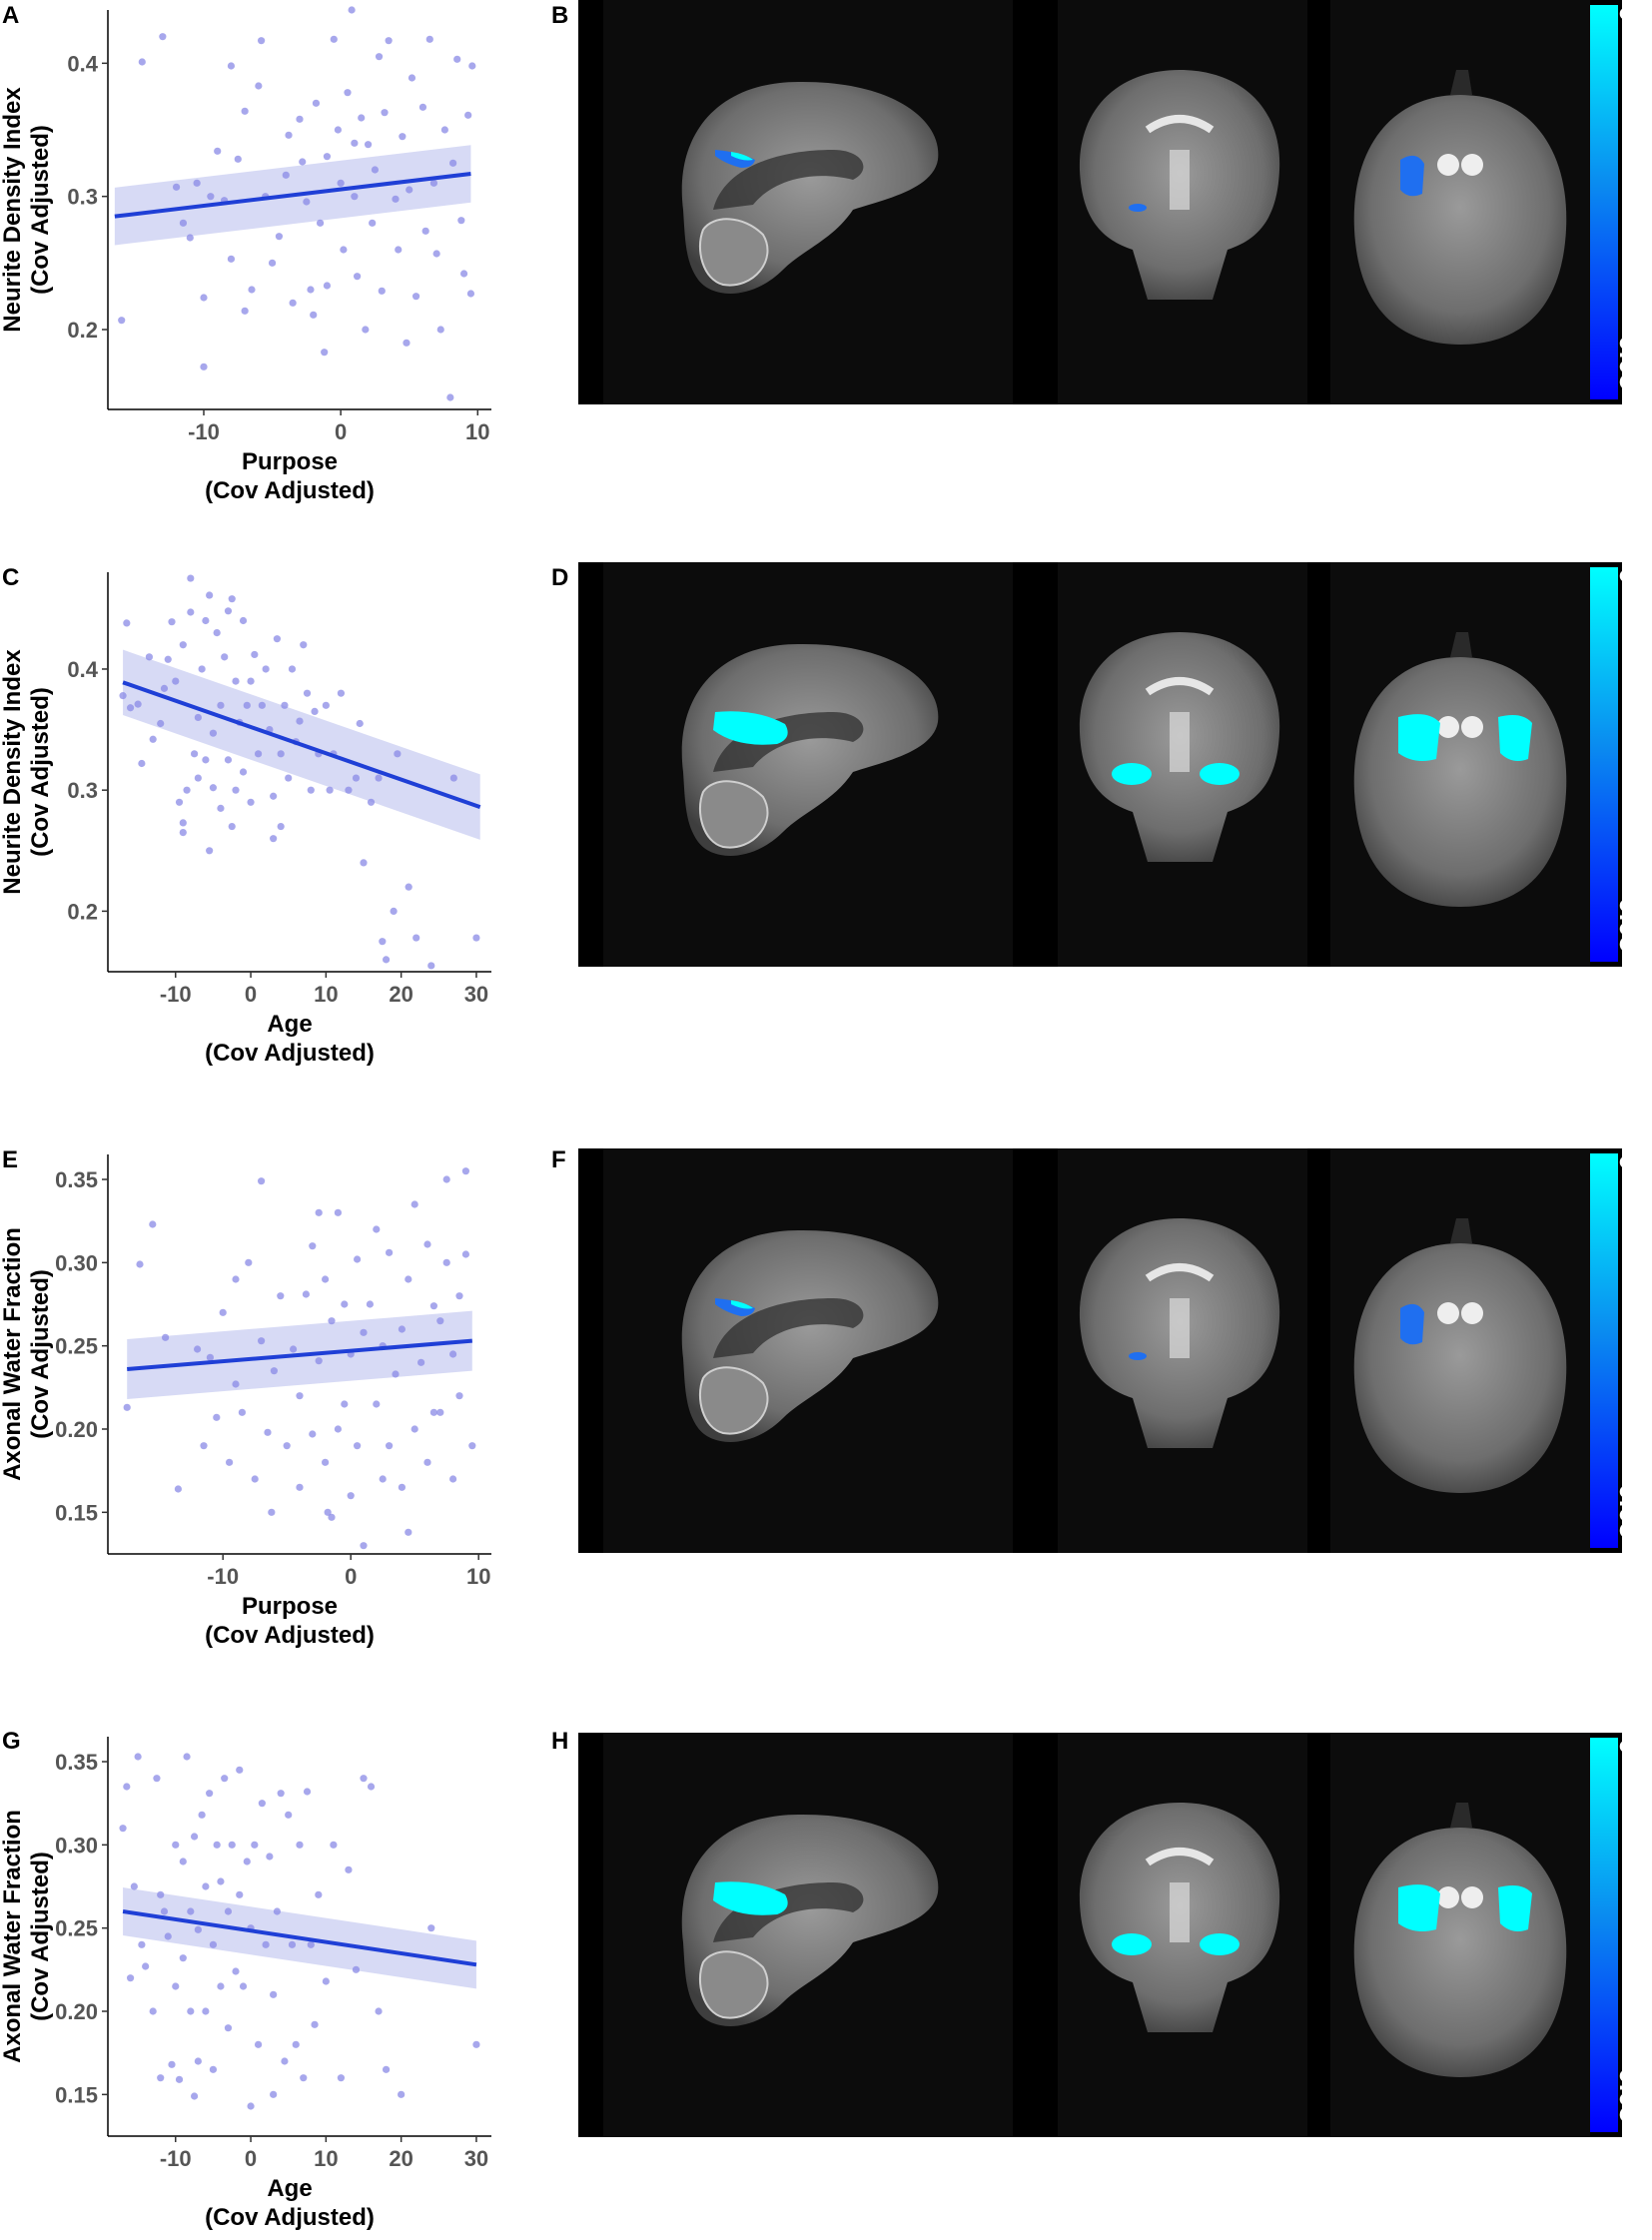  Describe the element at coordinates (1515, 1908) in the screenshot. I see `axial-effect-region-right` at that location.